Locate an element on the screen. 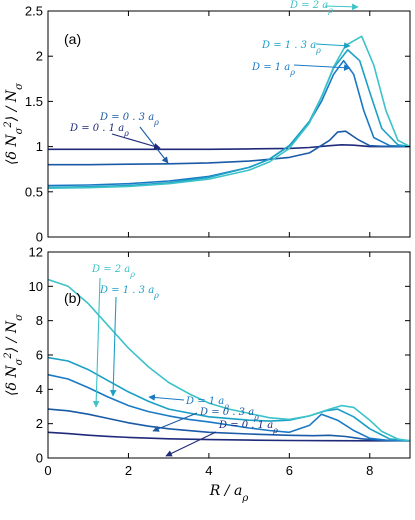  x-tick-label: 6 is located at coordinates (289, 470).